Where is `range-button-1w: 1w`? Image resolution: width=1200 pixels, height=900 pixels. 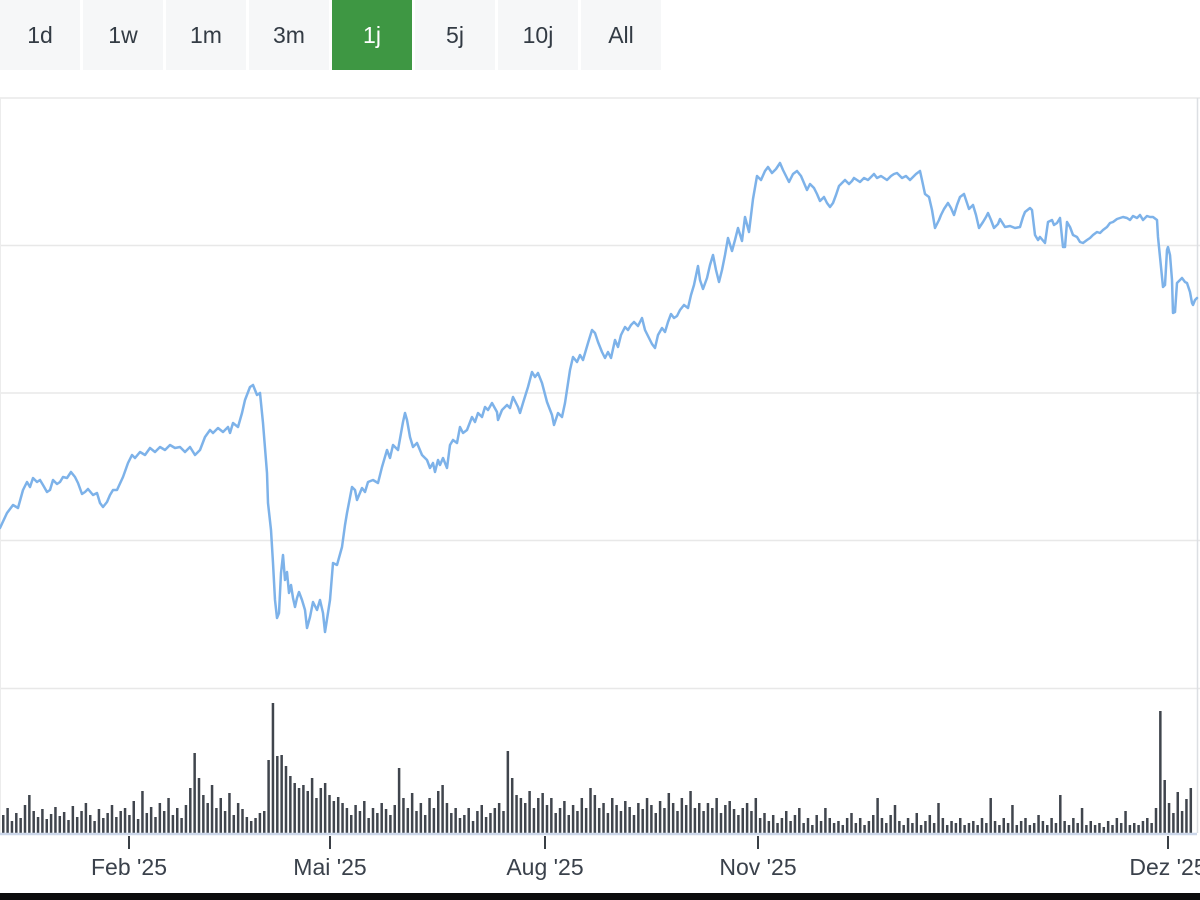
range-button-1w: 1w is located at coordinates (123, 35).